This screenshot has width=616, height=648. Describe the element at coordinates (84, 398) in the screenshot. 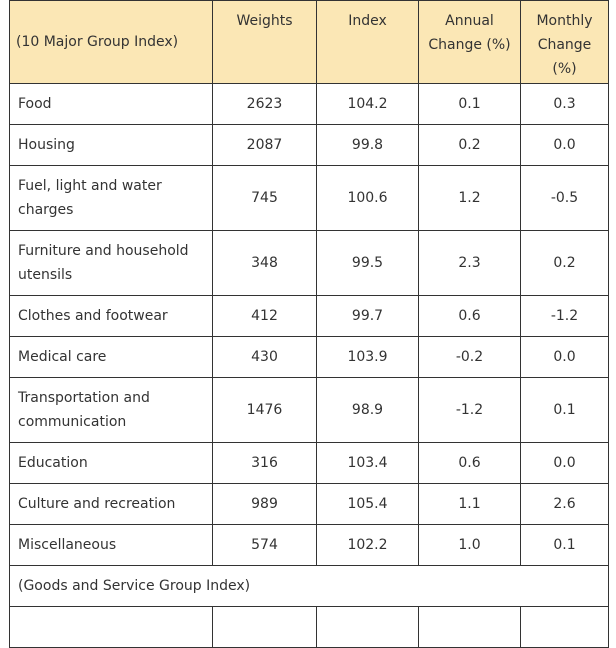

I see `group-name-line1: Transportation and` at that location.